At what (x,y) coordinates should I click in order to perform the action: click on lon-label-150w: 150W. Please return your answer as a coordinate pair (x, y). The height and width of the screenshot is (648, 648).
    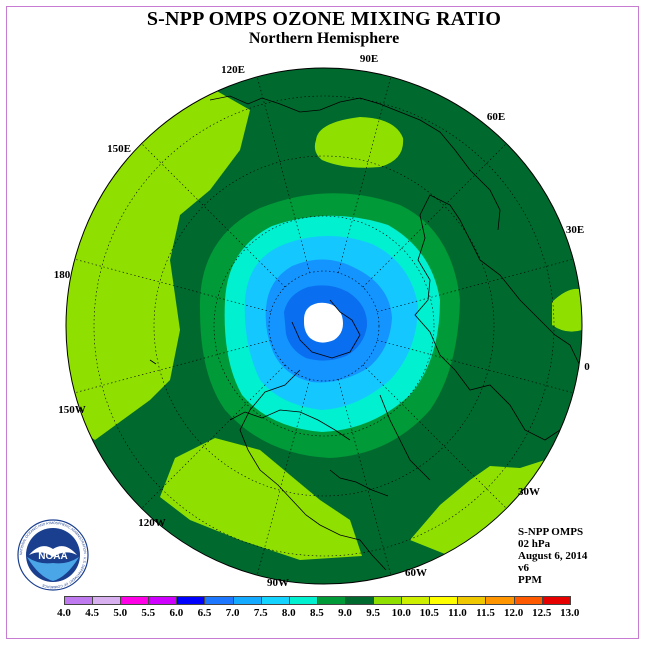
    Looking at the image, I should click on (72, 410).